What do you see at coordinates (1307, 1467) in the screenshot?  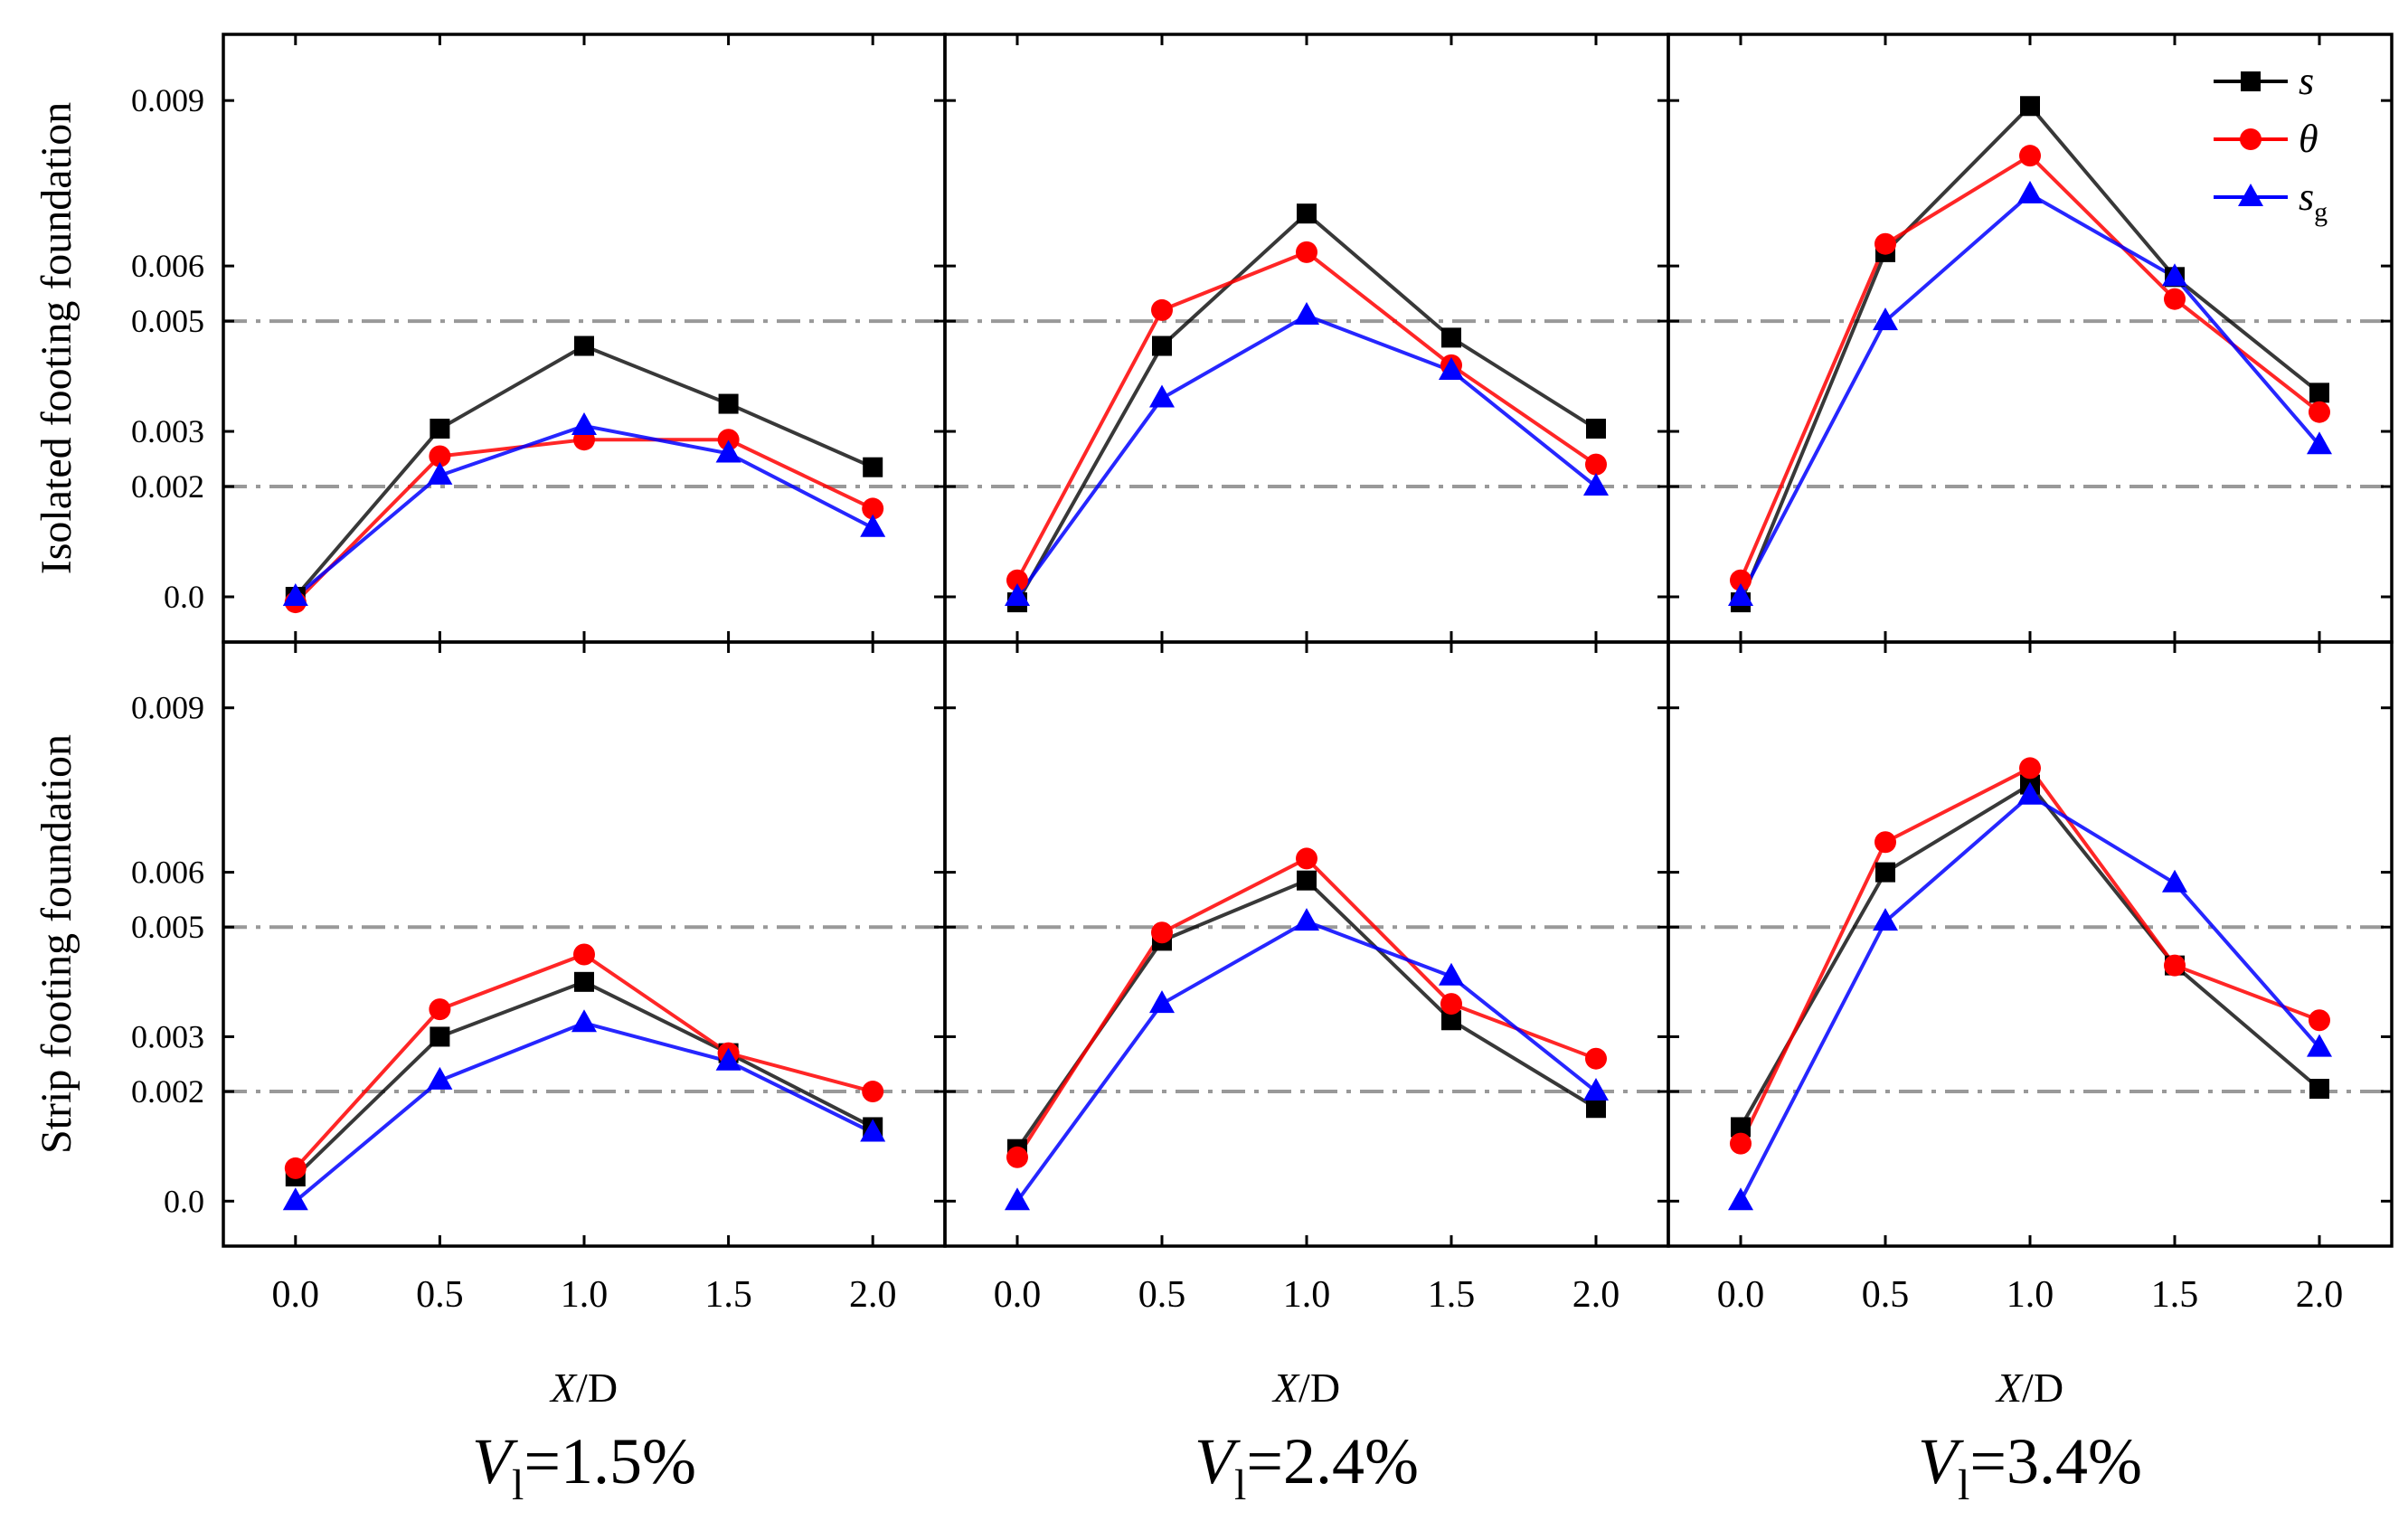 I see `vl-label: Vl=2.4%` at bounding box center [1307, 1467].